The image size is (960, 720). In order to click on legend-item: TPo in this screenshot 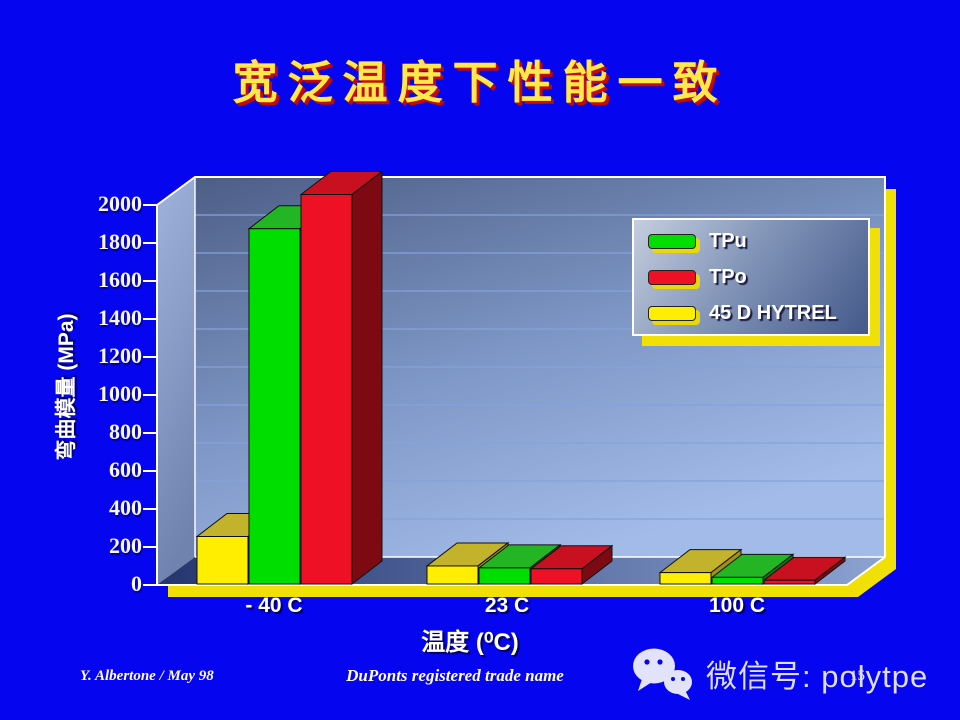, I will do `click(758, 277)`.